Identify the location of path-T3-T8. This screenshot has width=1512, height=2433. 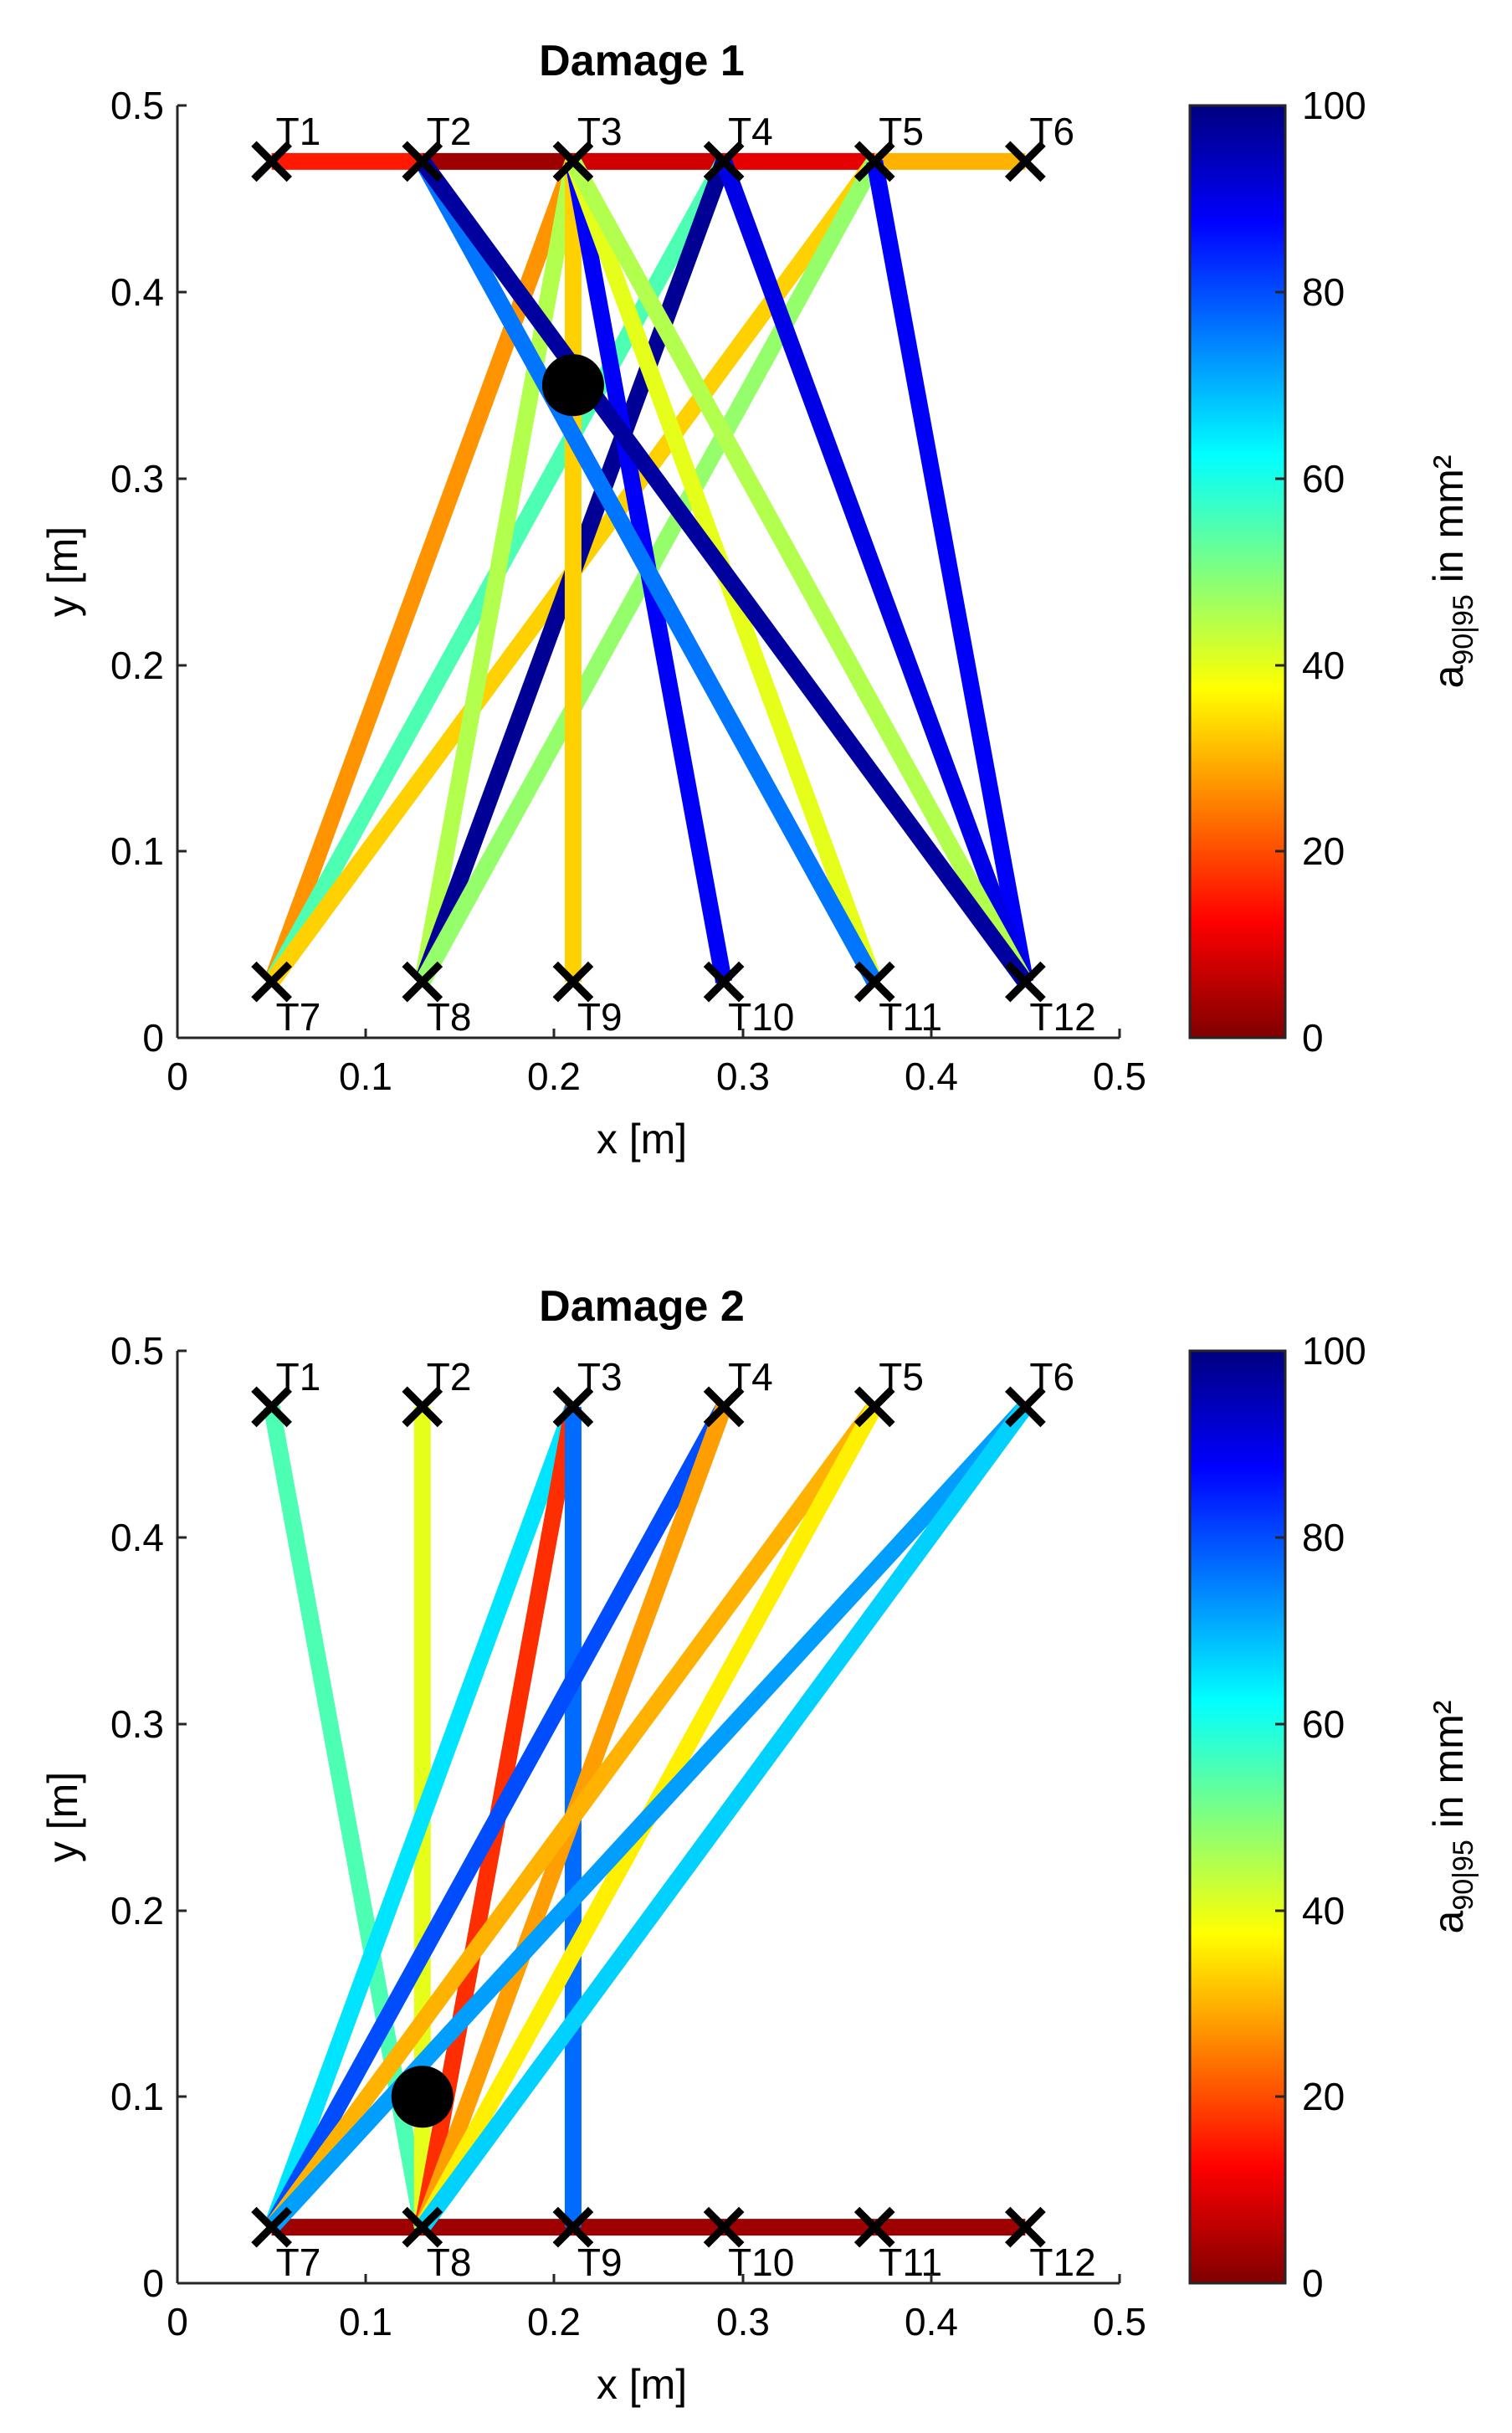
(497, 571).